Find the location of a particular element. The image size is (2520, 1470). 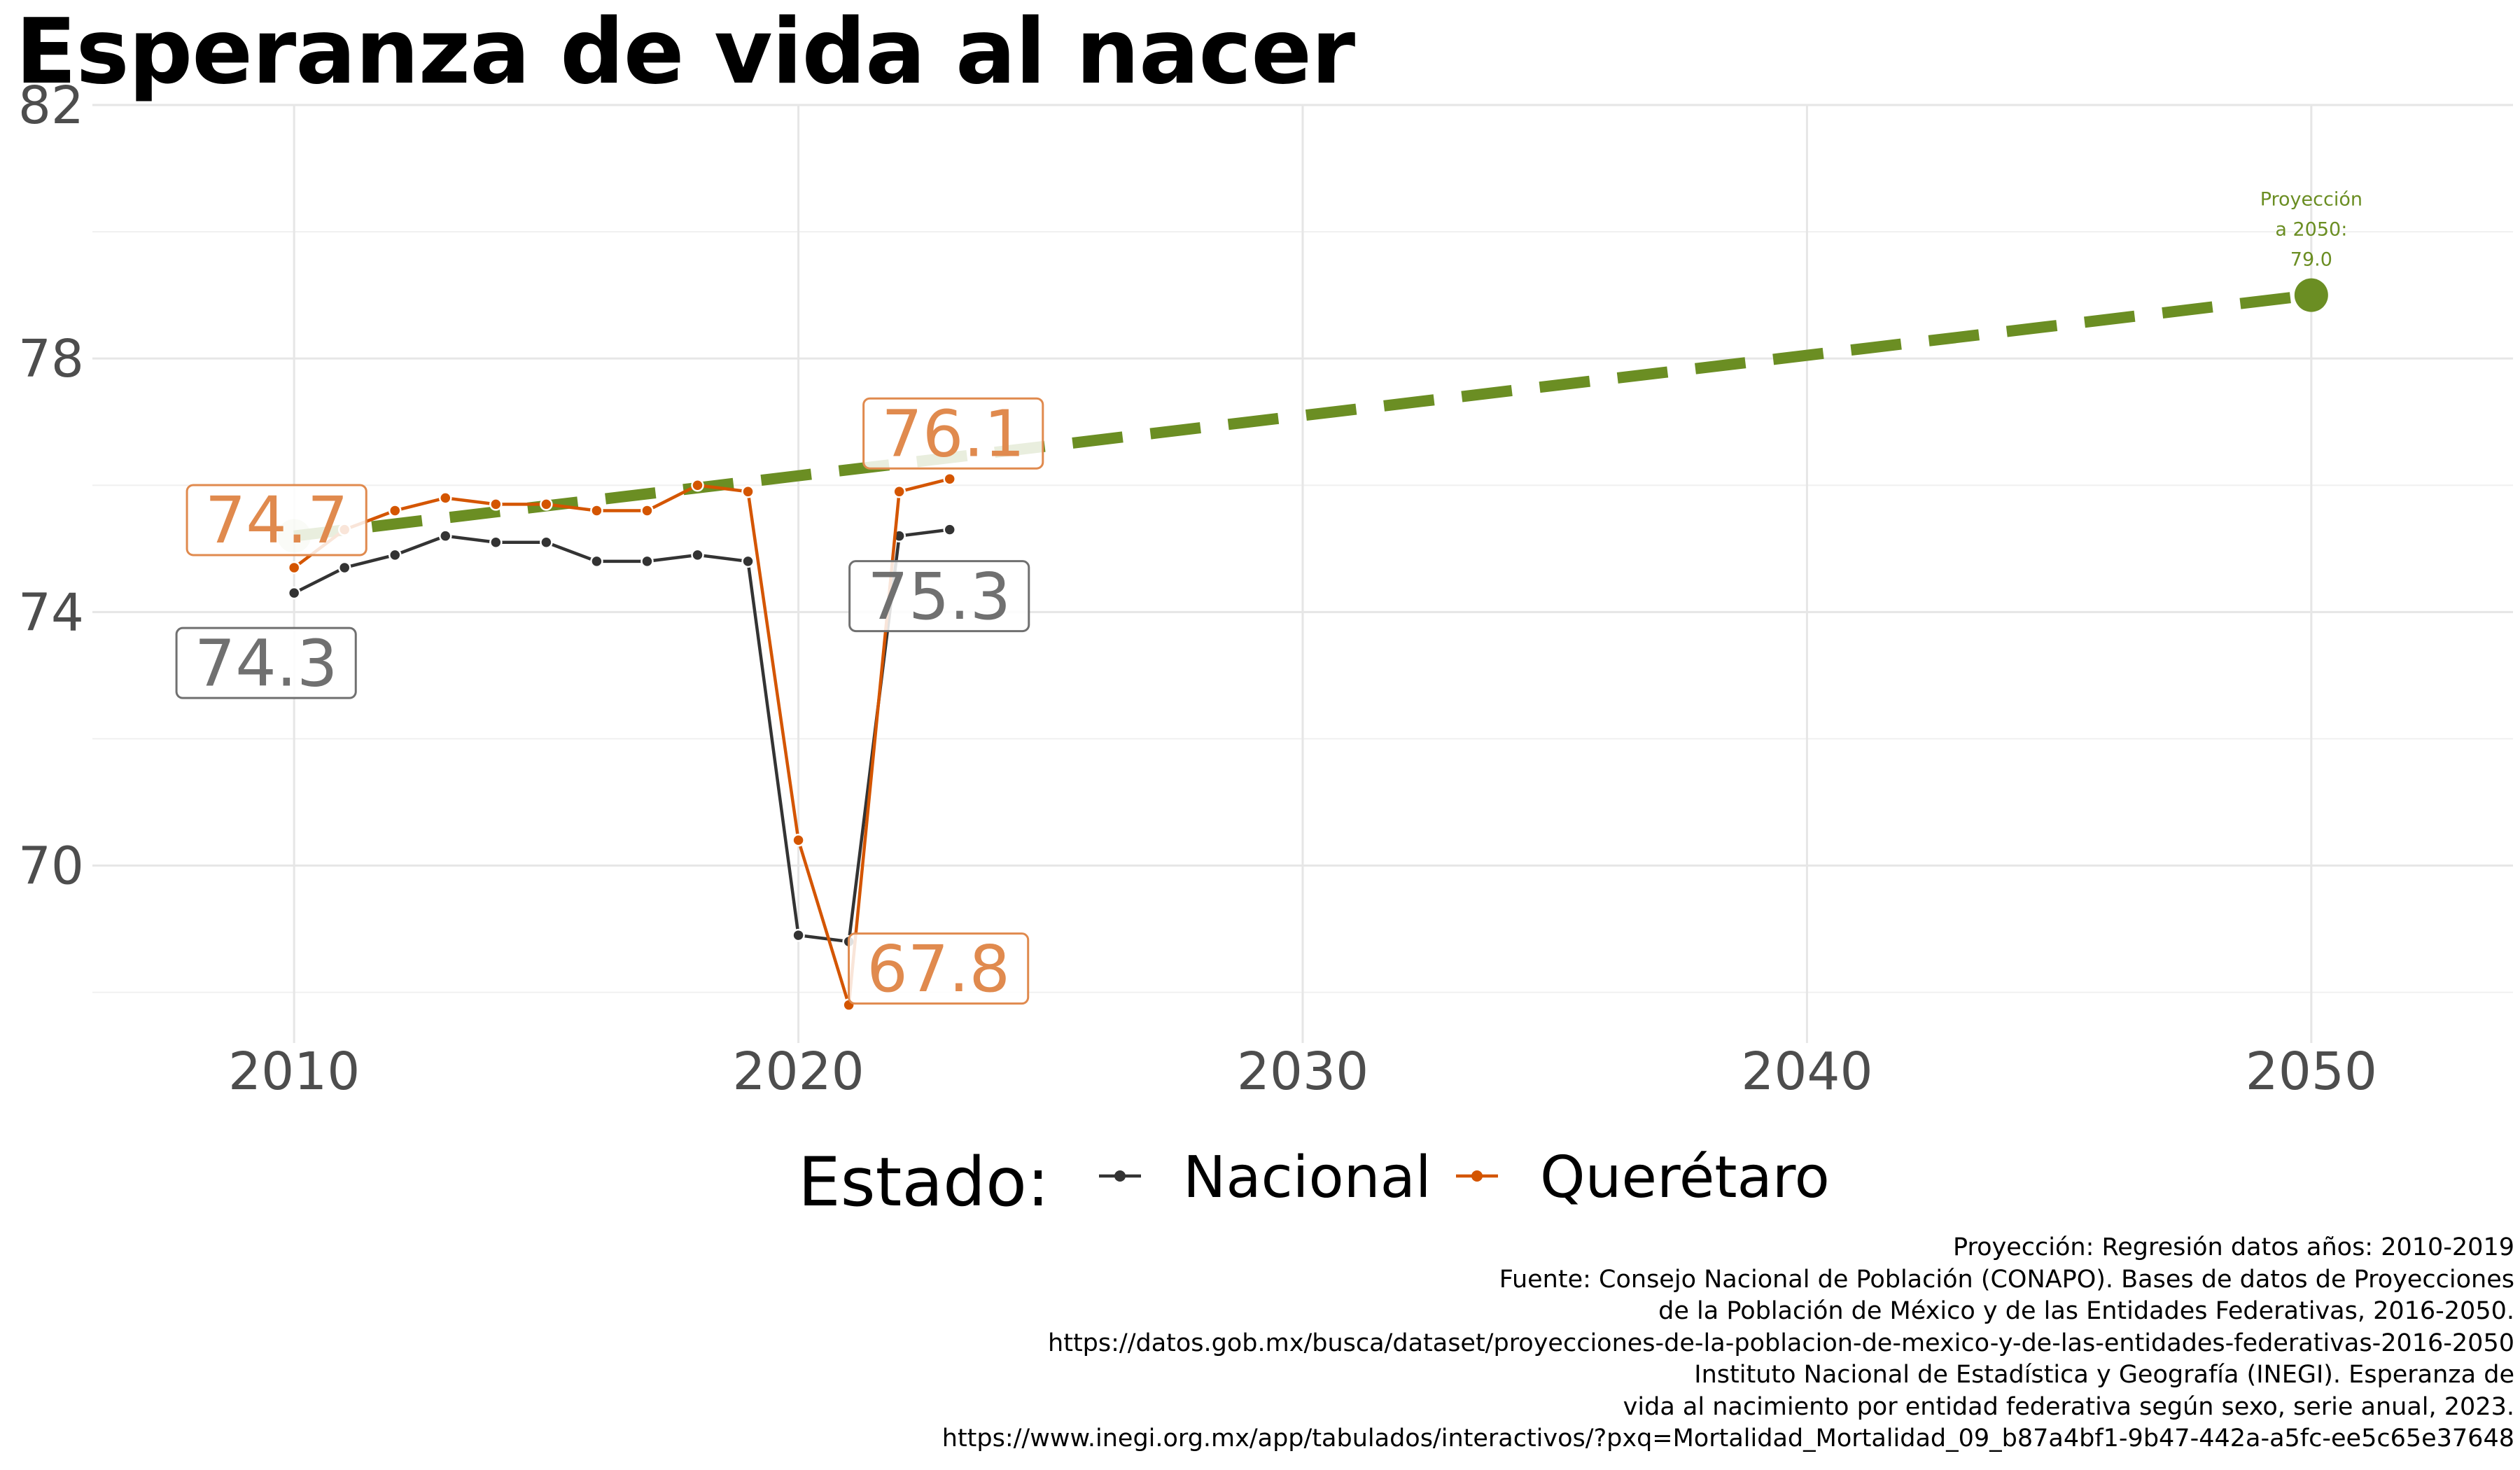

value-label: 67.8 is located at coordinates (938, 969).